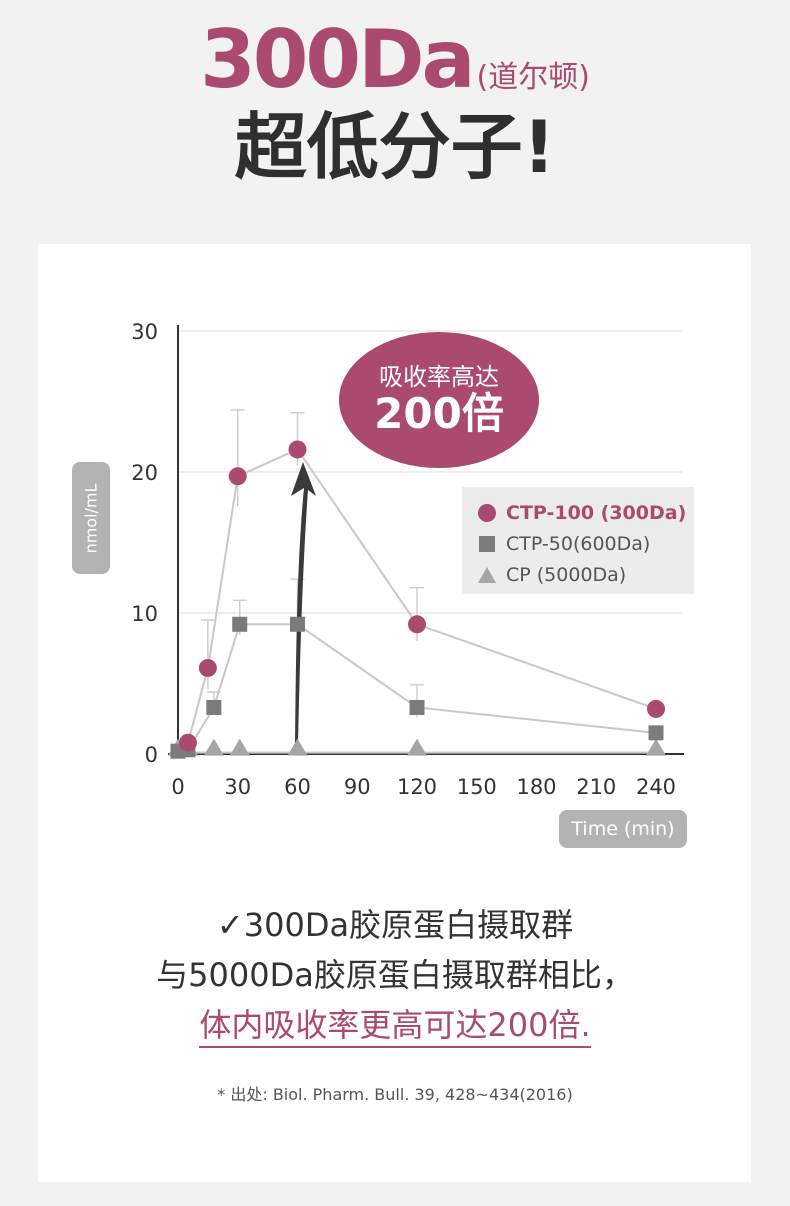 Image resolution: width=790 pixels, height=1206 pixels. I want to click on x-tick-label: 60, so click(297, 787).